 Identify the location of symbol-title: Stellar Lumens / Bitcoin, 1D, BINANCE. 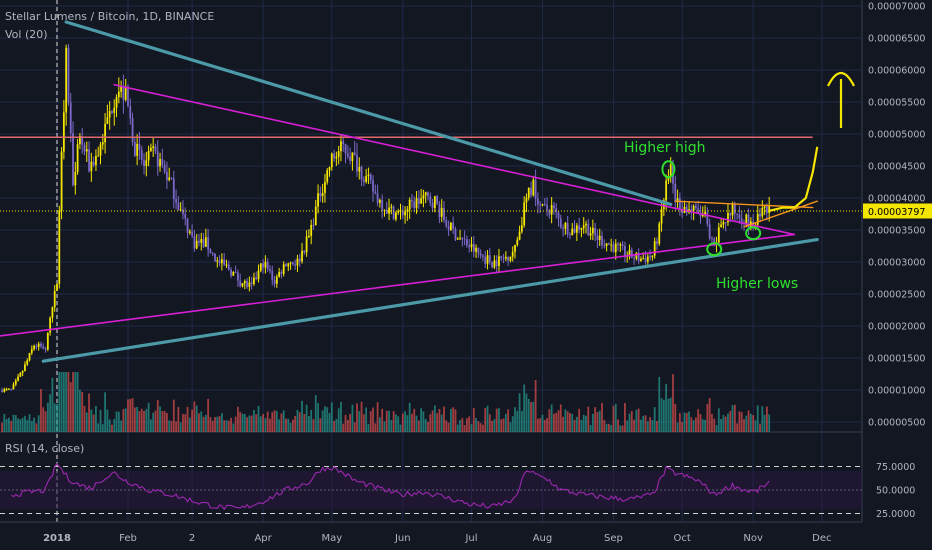
(110, 16).